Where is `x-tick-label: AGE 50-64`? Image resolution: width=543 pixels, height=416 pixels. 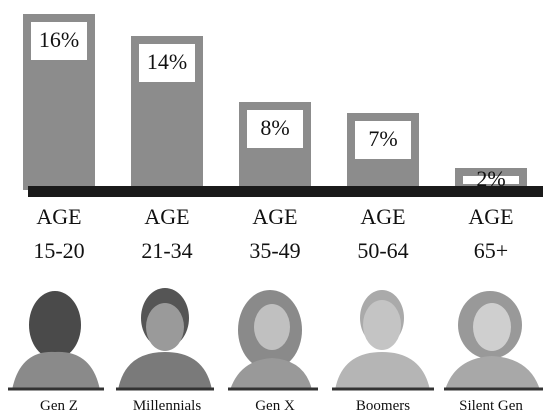 x-tick-label: AGE 50-64 is located at coordinates (383, 233).